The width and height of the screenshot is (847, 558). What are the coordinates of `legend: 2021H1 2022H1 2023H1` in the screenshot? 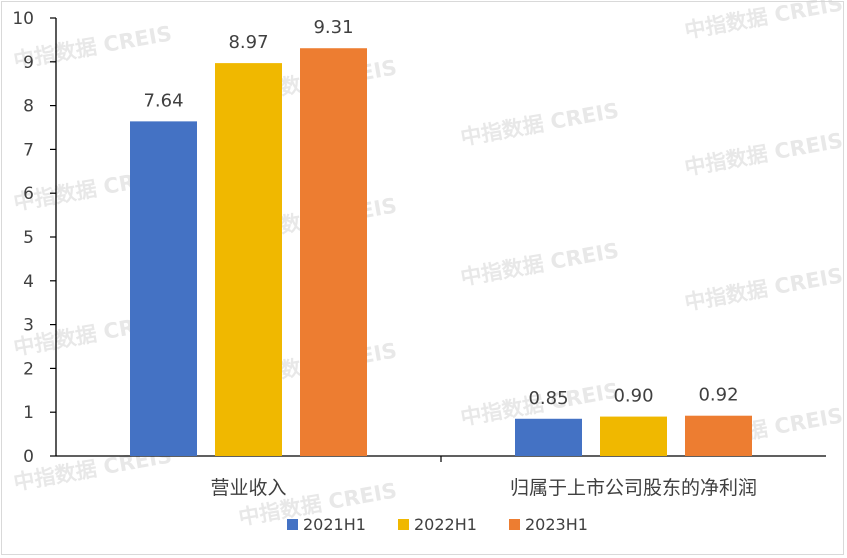 It's located at (437, 524).